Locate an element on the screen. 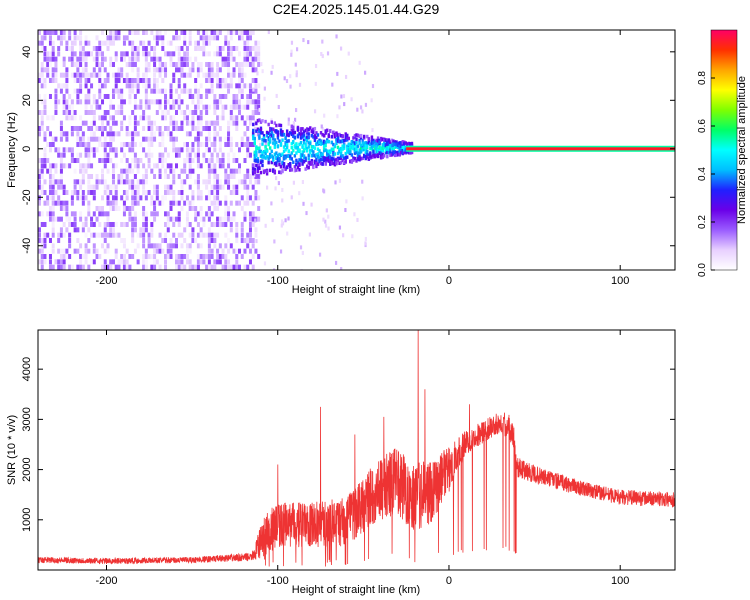 Image resolution: width=750 pixels, height=600 pixels. x-tick-label: 100 is located at coordinates (620, 581).